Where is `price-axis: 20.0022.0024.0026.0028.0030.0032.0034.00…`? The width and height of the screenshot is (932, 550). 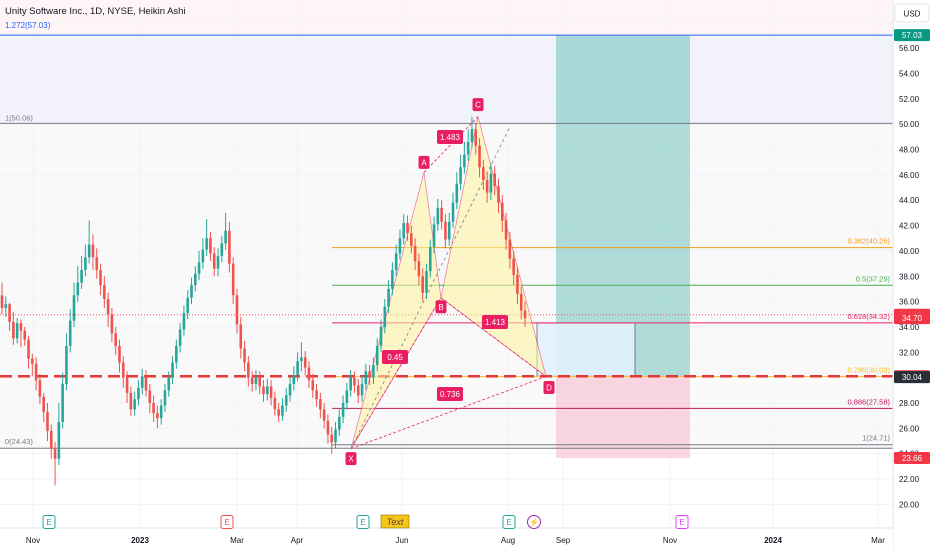
price-axis: 20.0022.0024.0026.0028.0030.0032.0034.00… is located at coordinates (912, 275).